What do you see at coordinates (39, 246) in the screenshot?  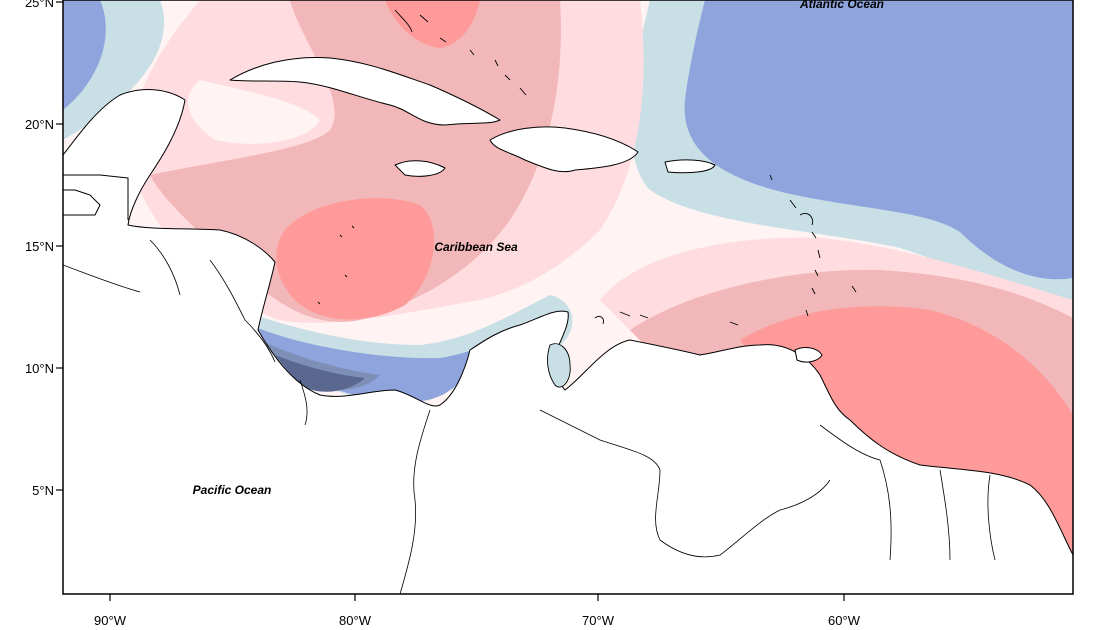 I see `y-tick-label-15n: 15°N` at bounding box center [39, 246].